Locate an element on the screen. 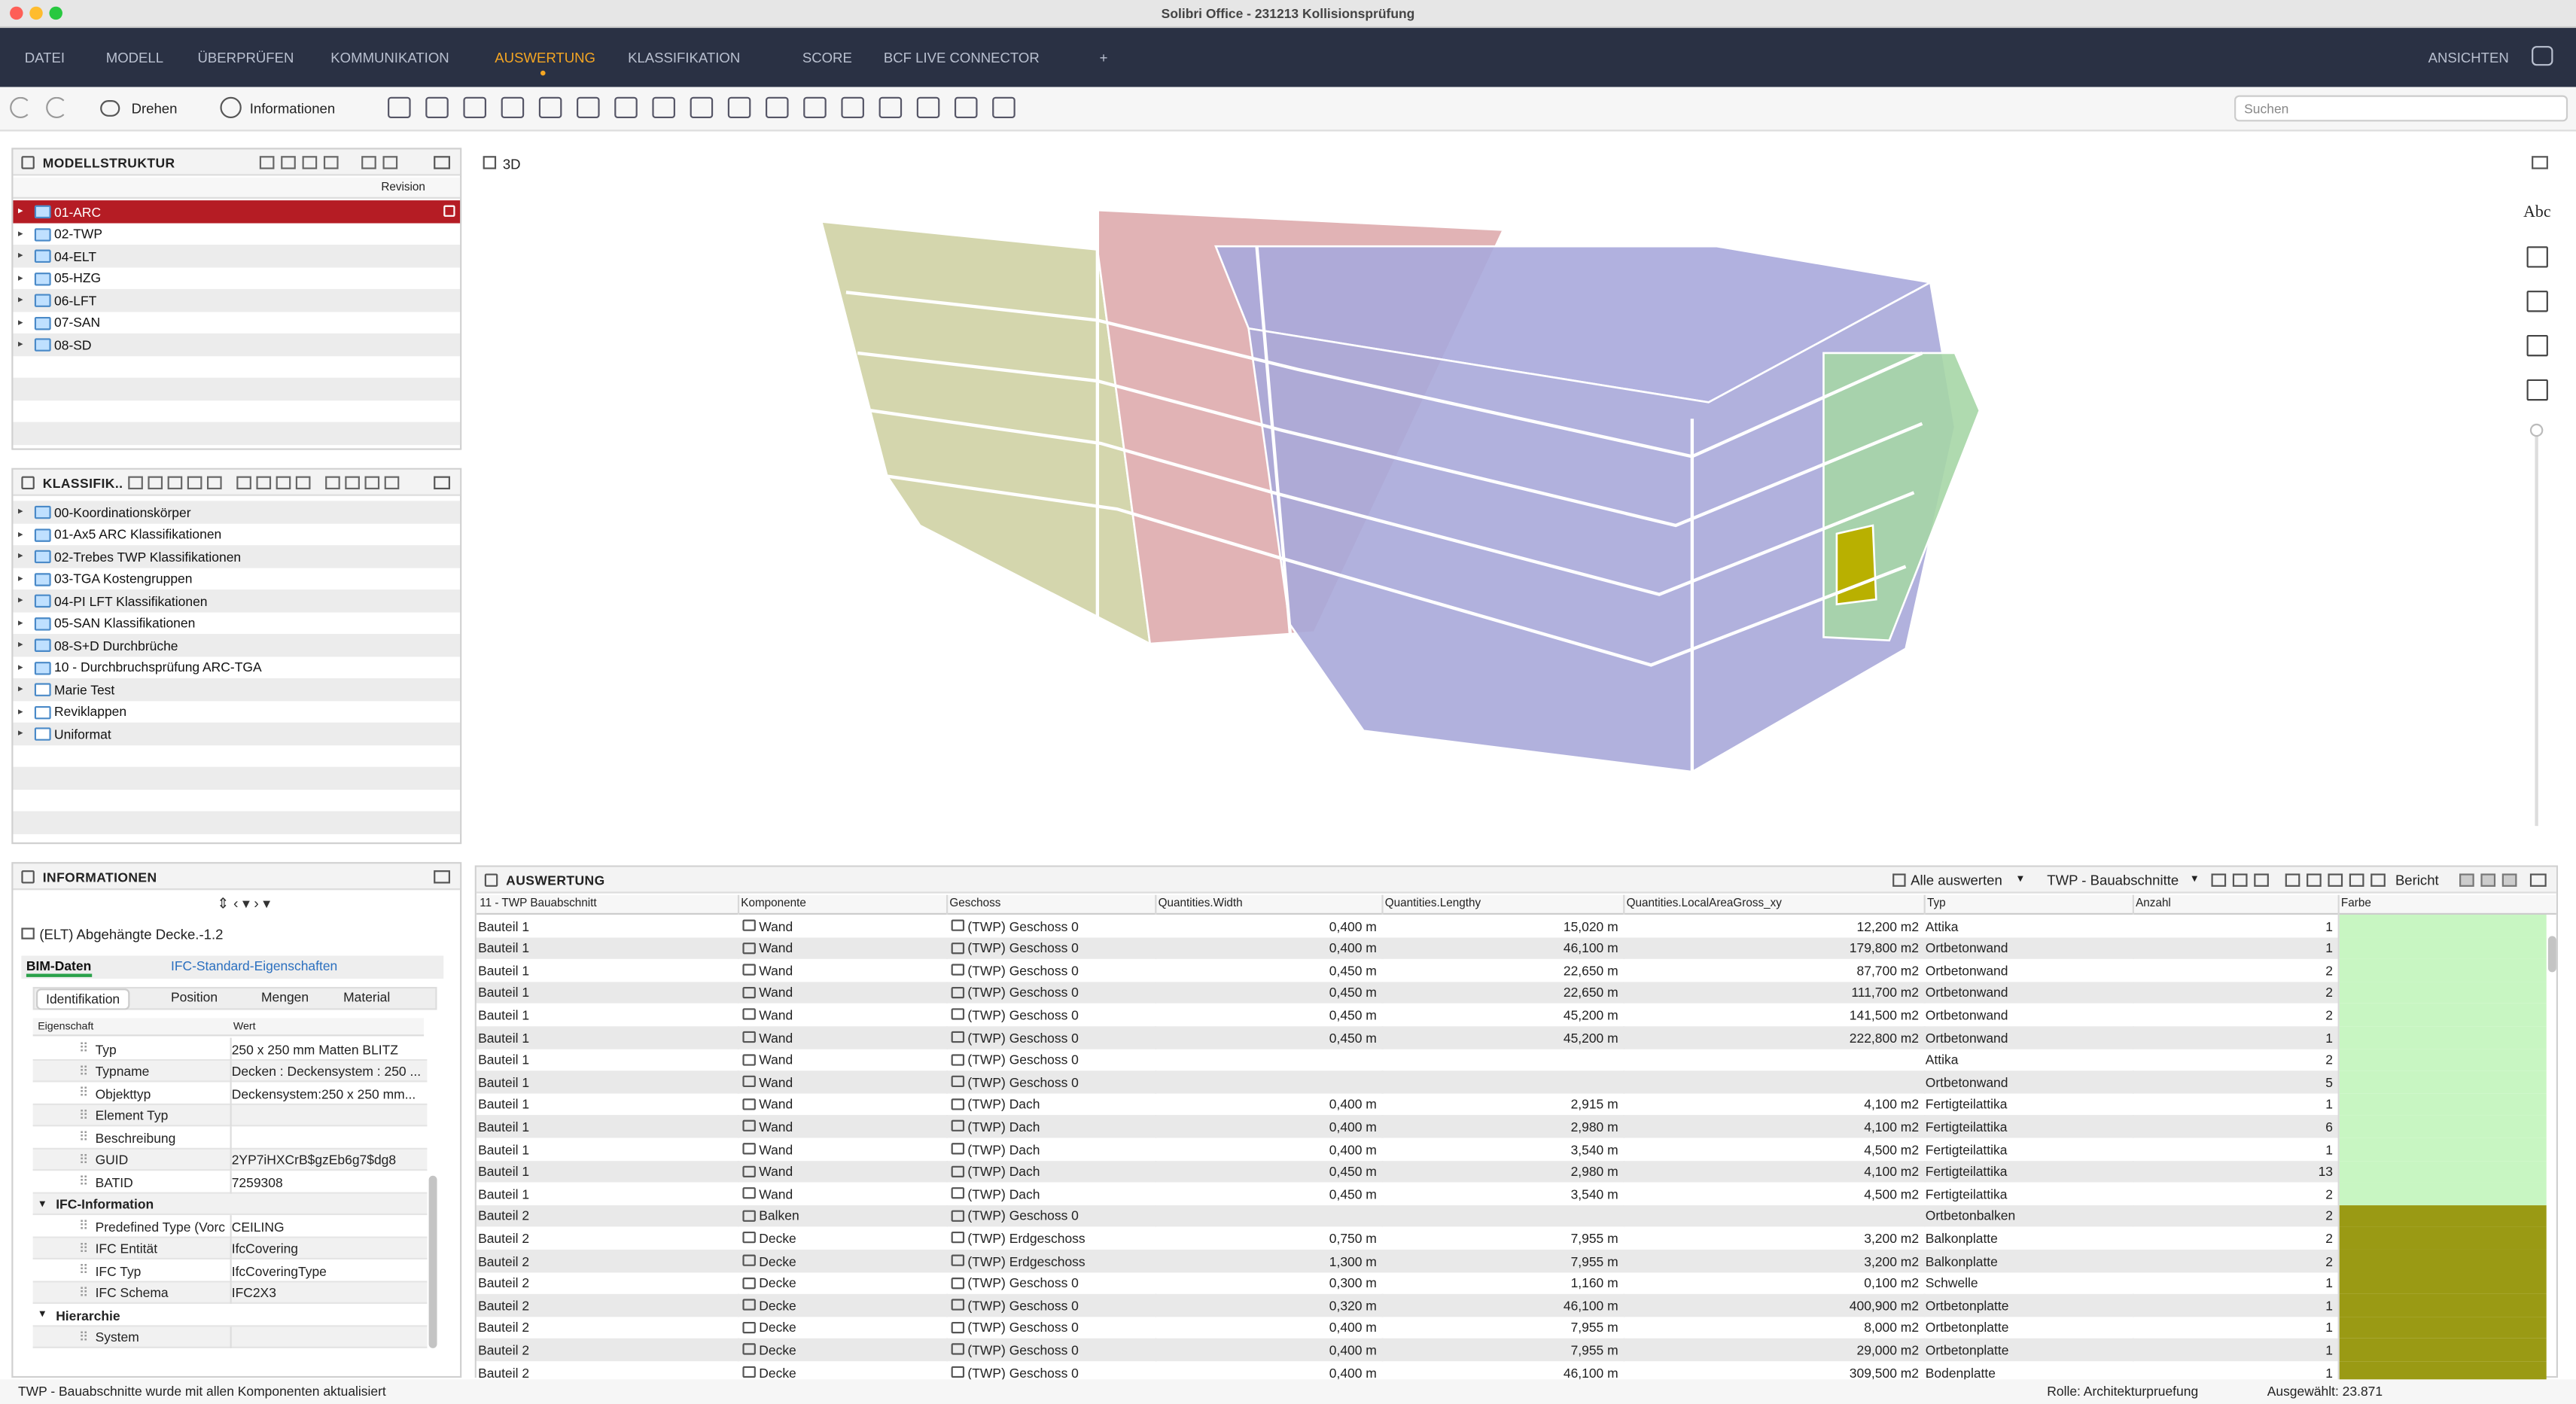  tree-row: ▸ Reviklappen is located at coordinates (237, 711).